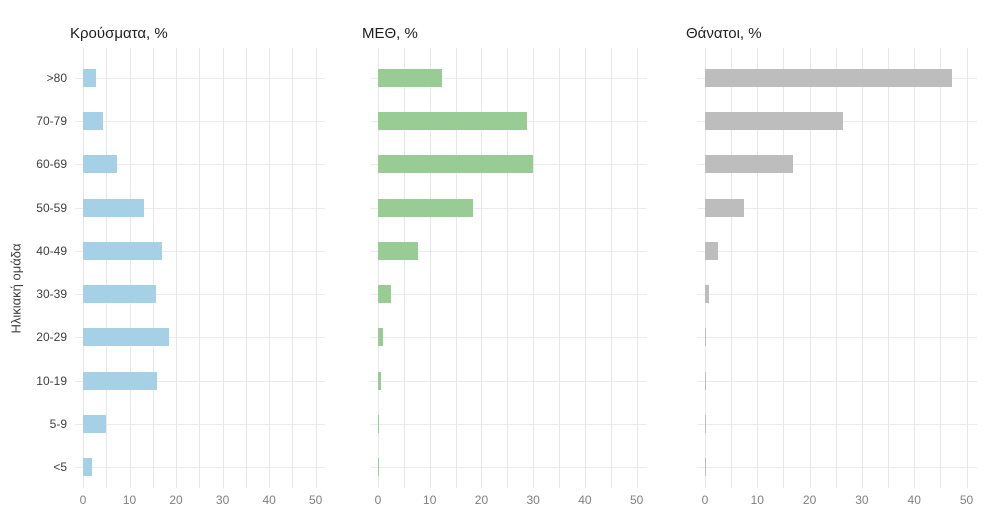 Image resolution: width=987 pixels, height=523 pixels. I want to click on y-category-label: 20-29, so click(51, 337).